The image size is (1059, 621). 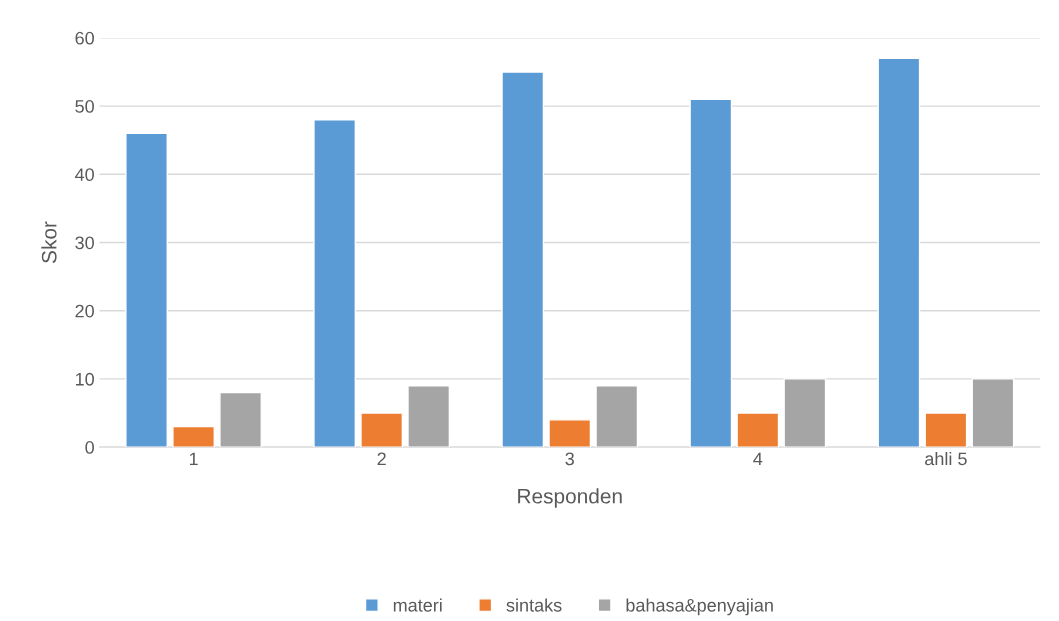 What do you see at coordinates (417, 605) in the screenshot?
I see `legend-label: materi` at bounding box center [417, 605].